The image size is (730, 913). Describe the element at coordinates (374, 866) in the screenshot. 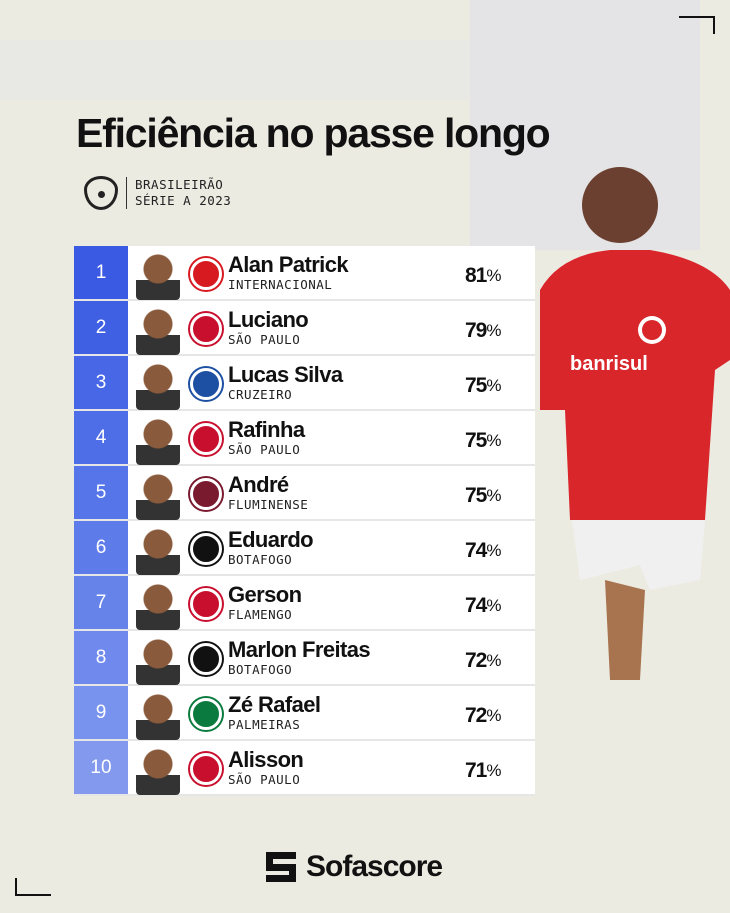

I see `brand-name: Sofascore` at that location.